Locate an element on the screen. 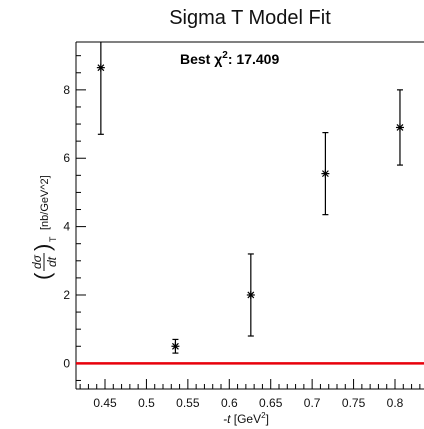 This screenshot has width=424, height=429. x-axis-unit: [GeV is located at coordinates (247, 419).